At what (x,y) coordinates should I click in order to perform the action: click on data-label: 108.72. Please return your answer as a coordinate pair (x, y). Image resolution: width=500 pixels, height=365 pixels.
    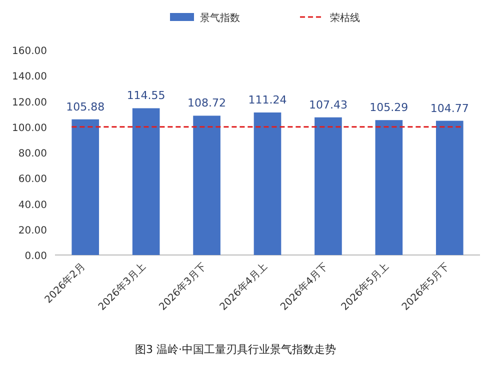
    Looking at the image, I should click on (207, 103).